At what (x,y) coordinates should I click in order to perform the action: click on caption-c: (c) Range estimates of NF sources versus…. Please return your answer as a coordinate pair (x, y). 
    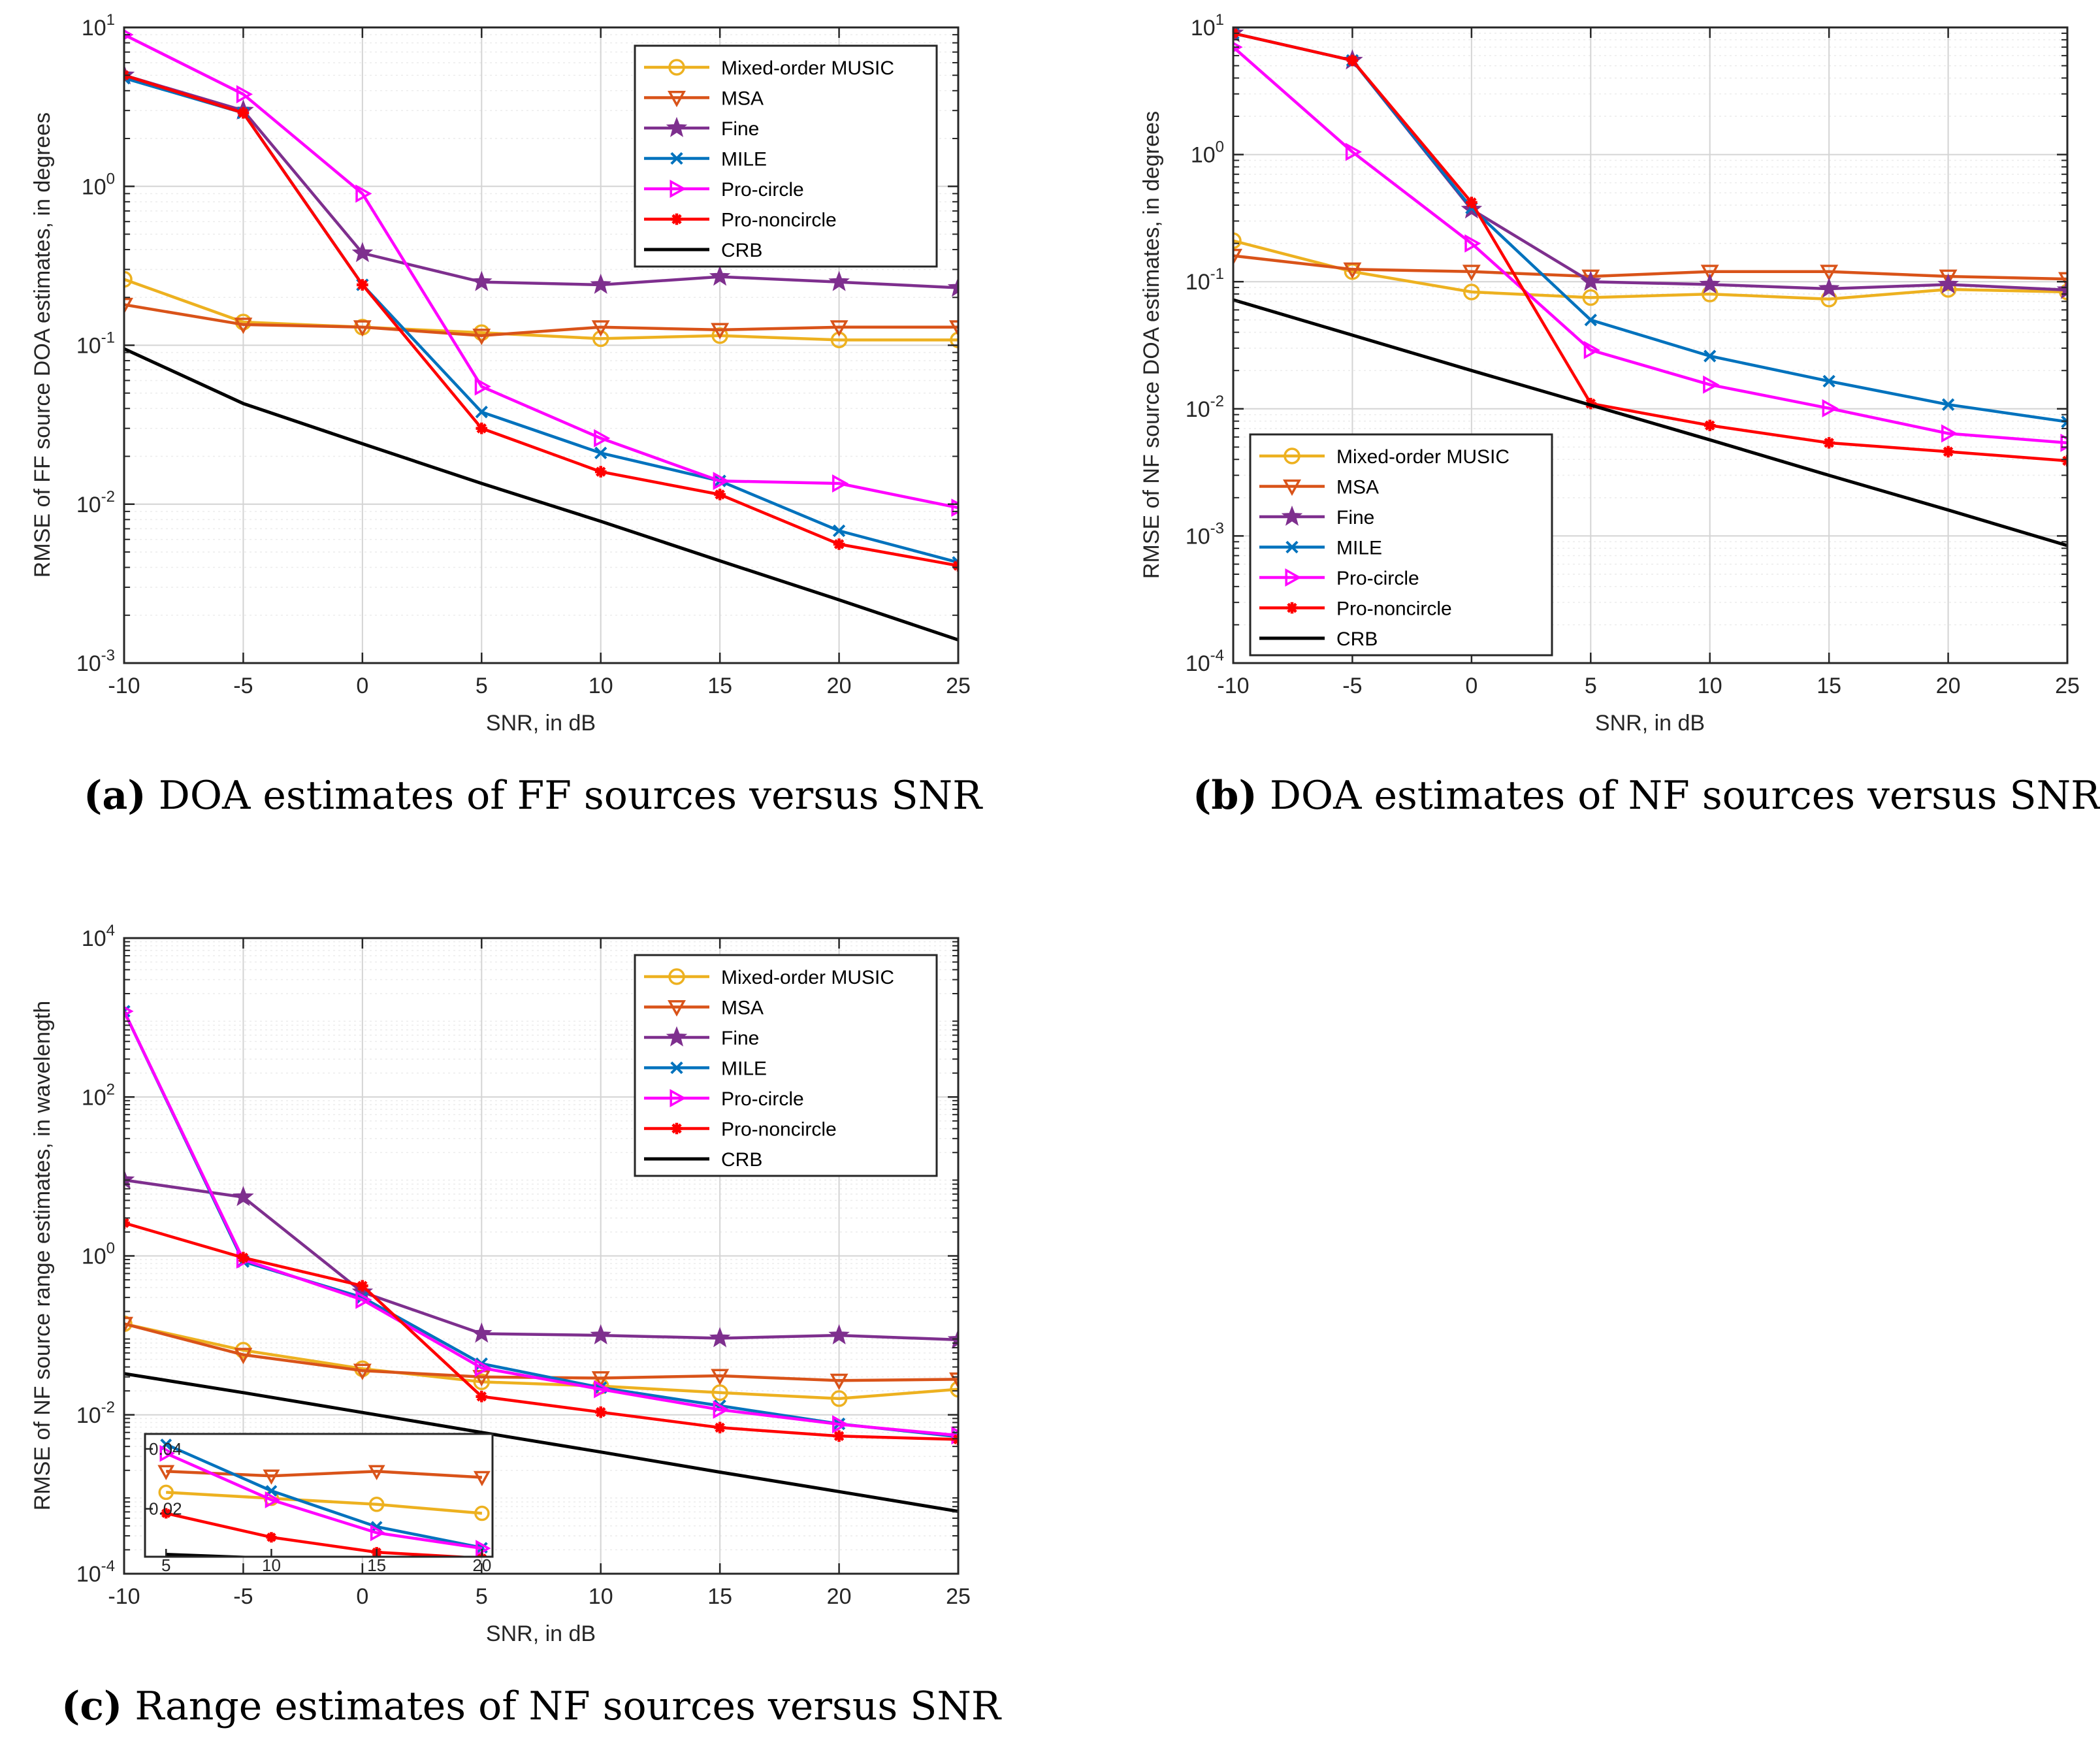
    Looking at the image, I should click on (531, 1706).